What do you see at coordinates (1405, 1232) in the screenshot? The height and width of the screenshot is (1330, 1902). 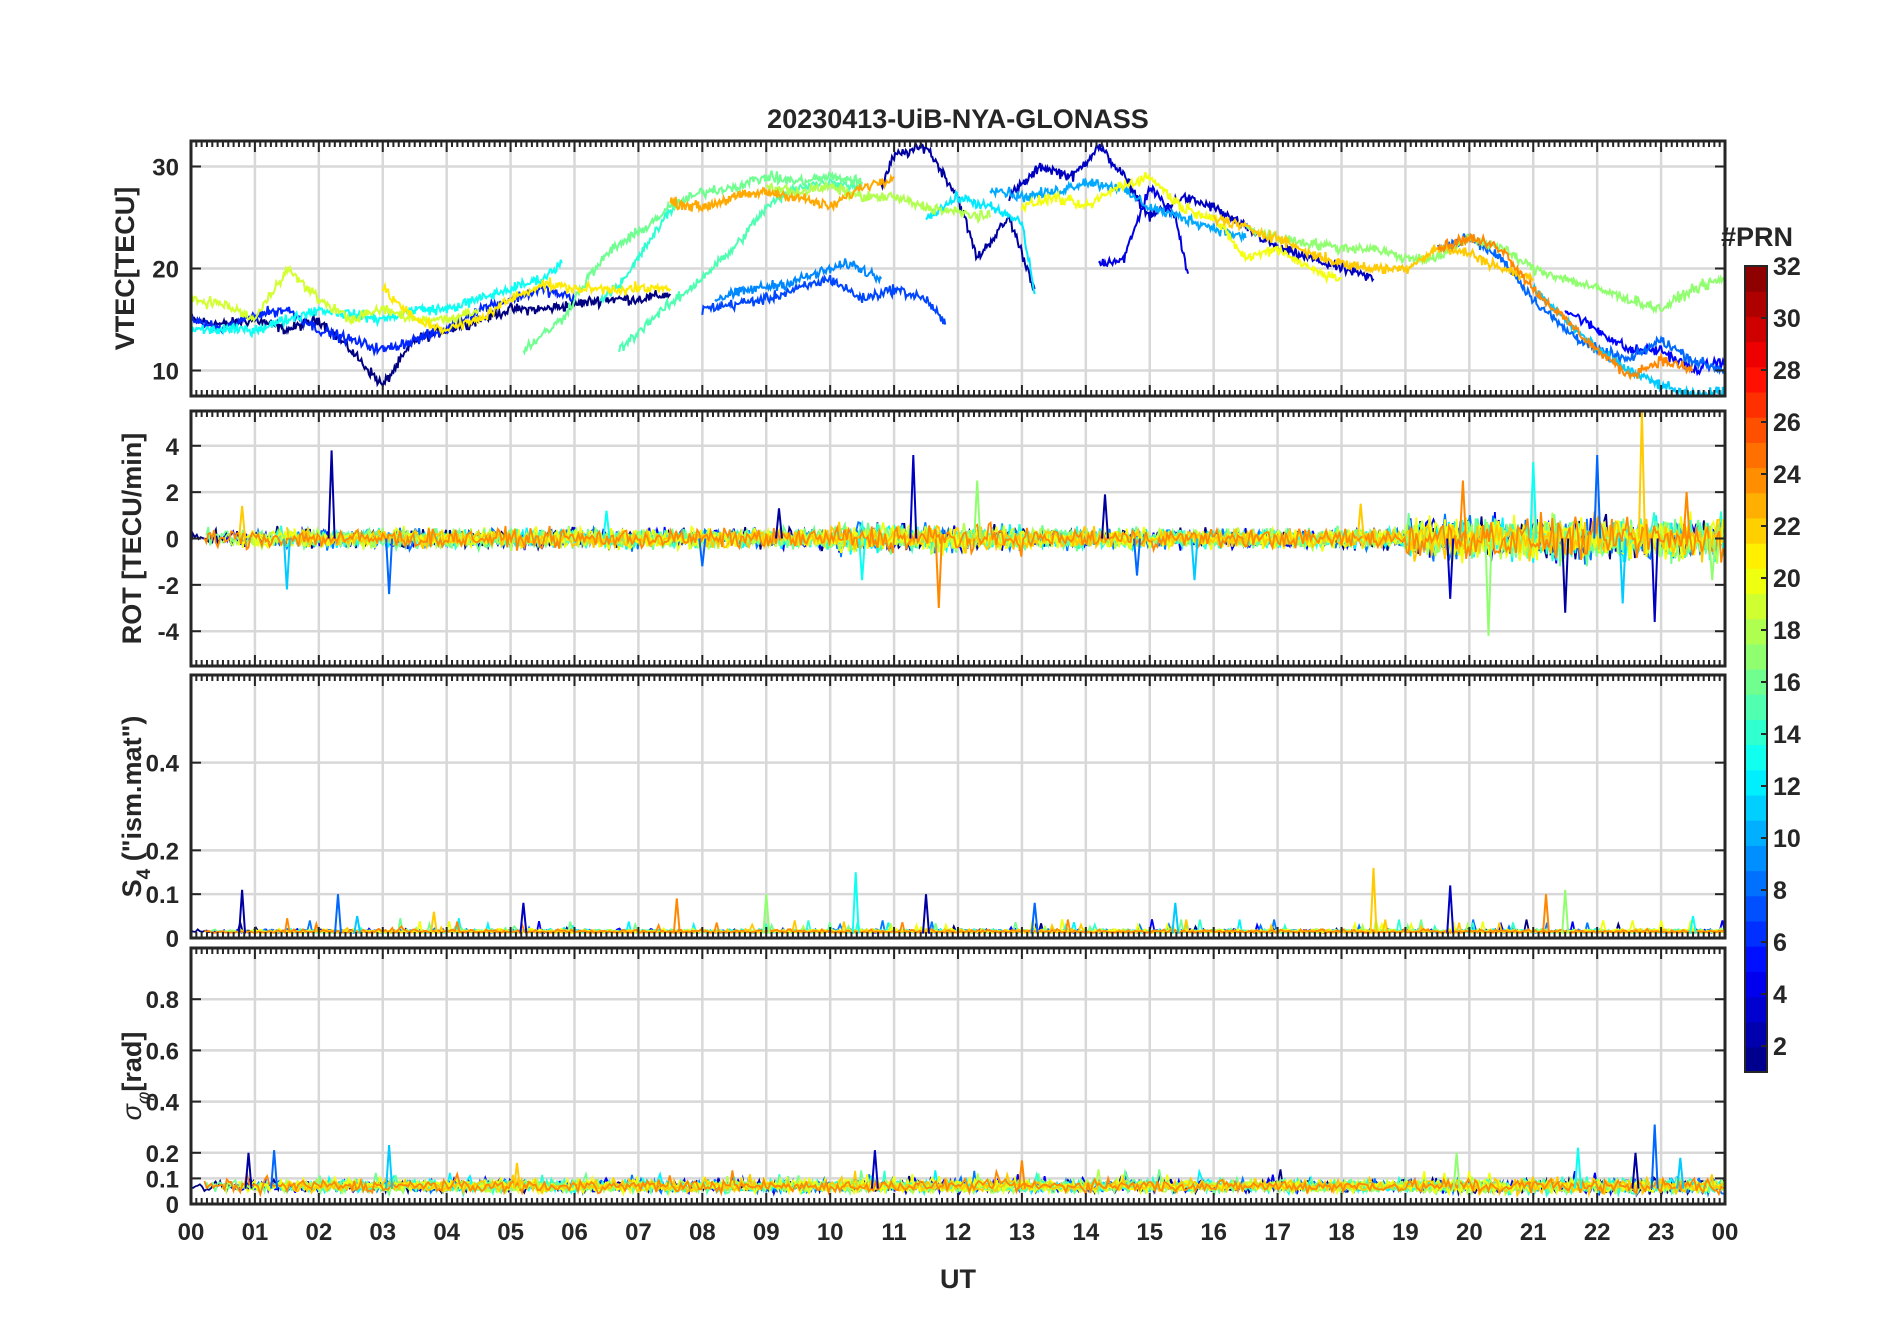 I see `x-tick-label: 19` at bounding box center [1405, 1232].